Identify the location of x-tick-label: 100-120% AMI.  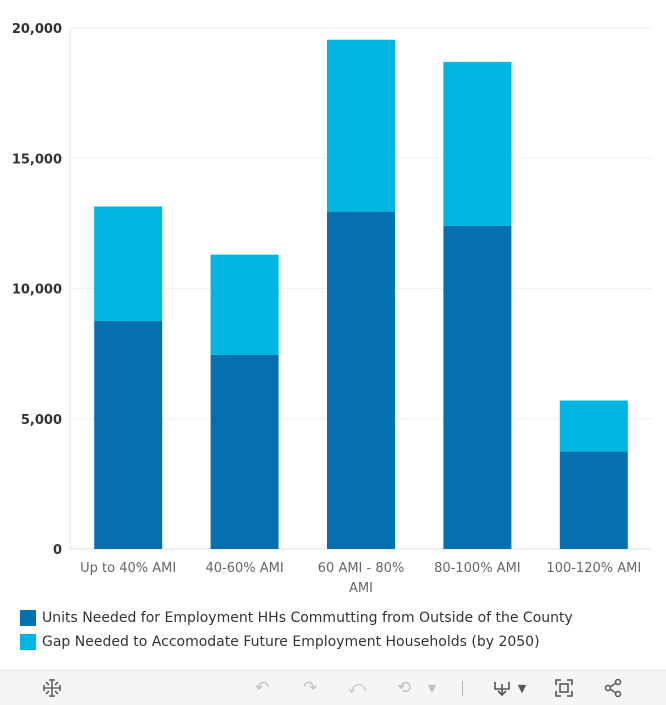
(593, 568).